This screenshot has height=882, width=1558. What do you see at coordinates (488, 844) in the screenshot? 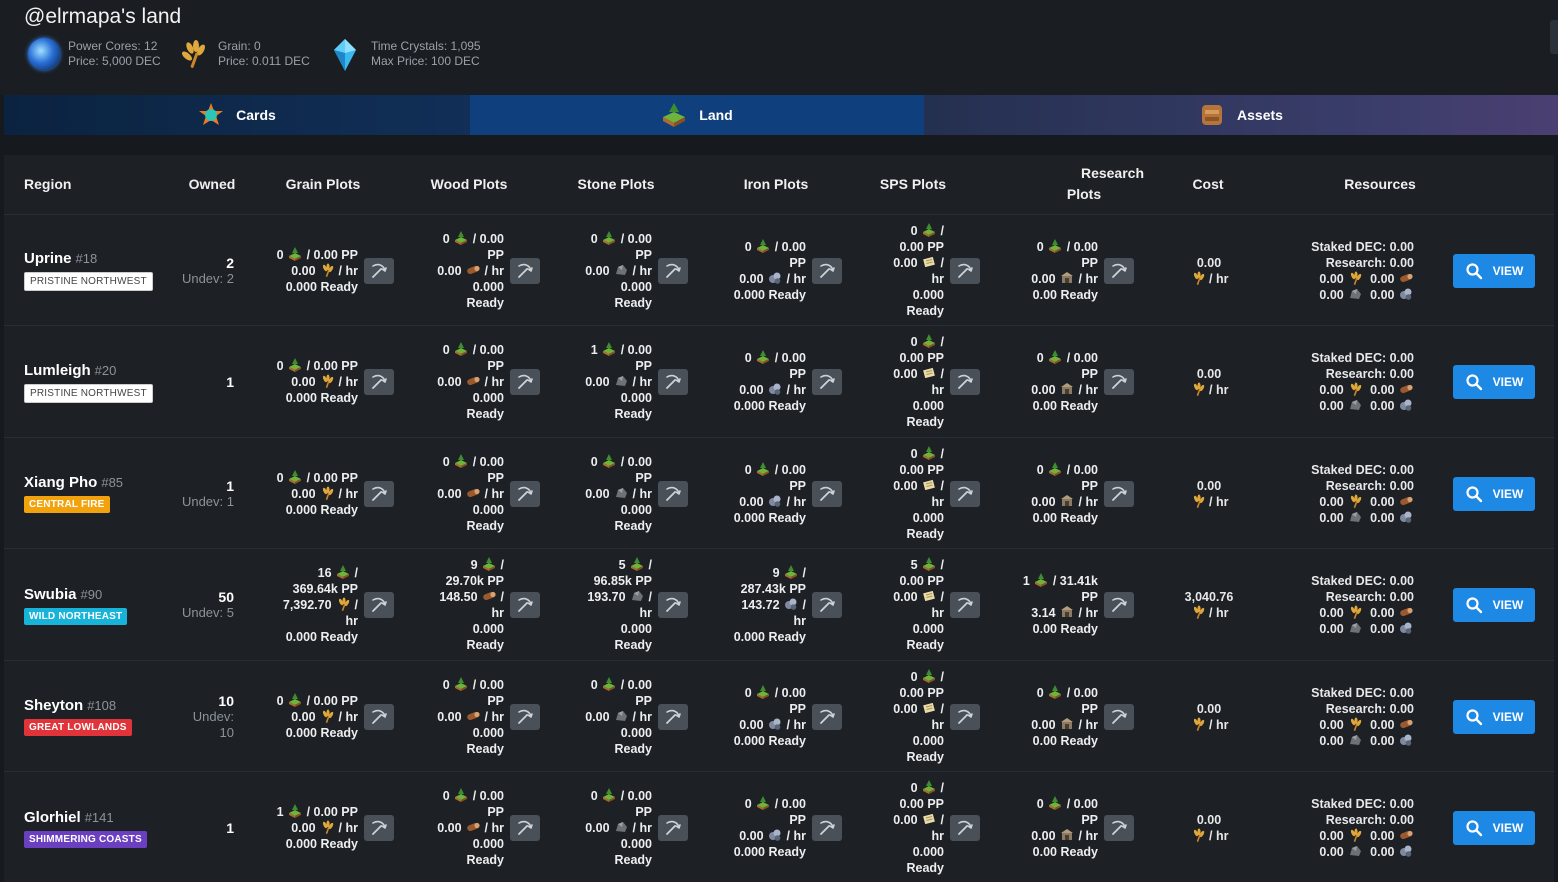
I see `cell-value: 0.000` at bounding box center [488, 844].